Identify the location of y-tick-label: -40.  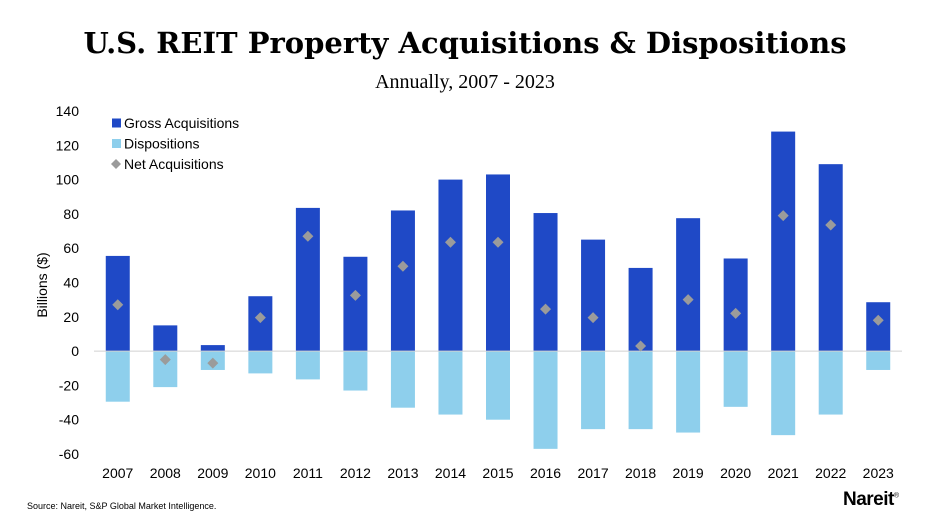
(69, 420).